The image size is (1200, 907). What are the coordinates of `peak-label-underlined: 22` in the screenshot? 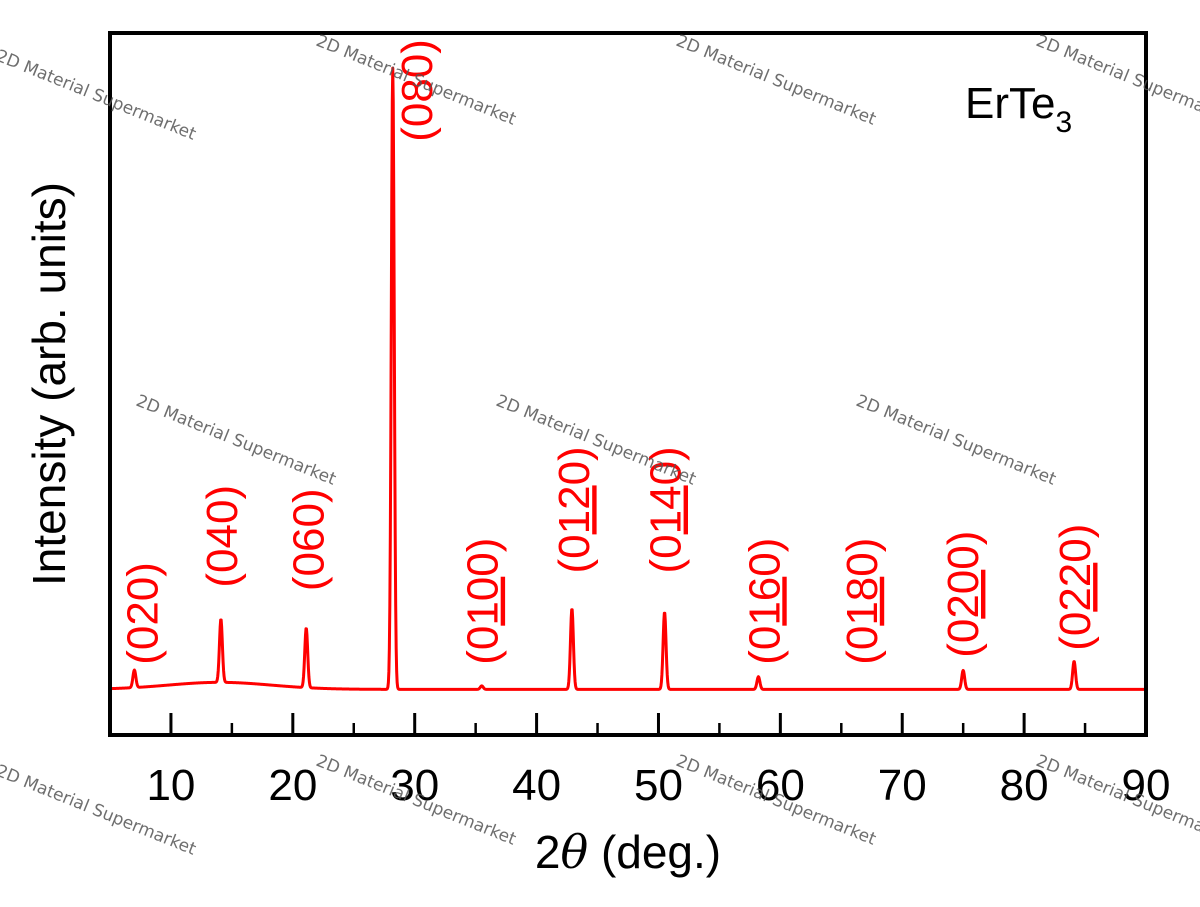 It's located at (1075, 587).